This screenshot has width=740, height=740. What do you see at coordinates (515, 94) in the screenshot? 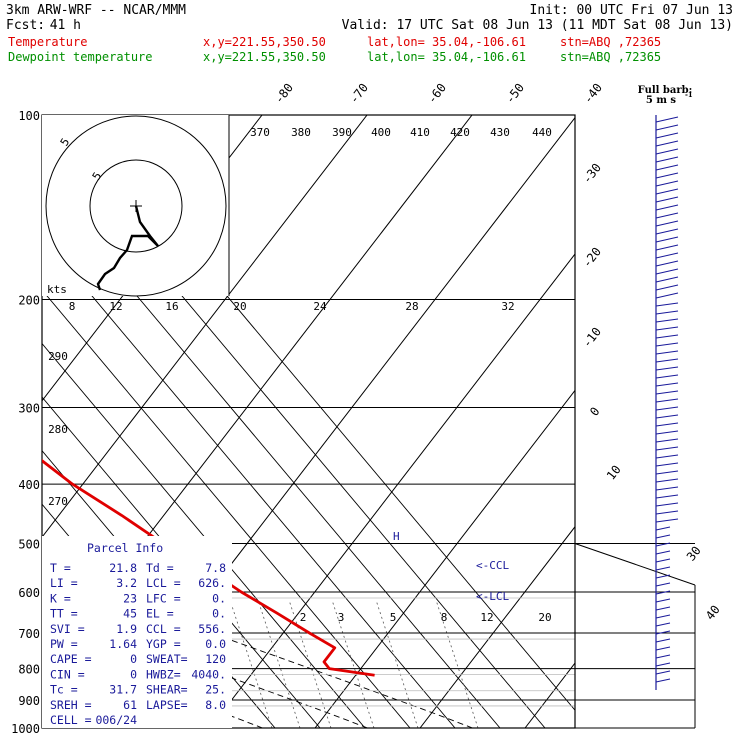
I see `isotherm-tick-label: -50` at bounding box center [515, 94].